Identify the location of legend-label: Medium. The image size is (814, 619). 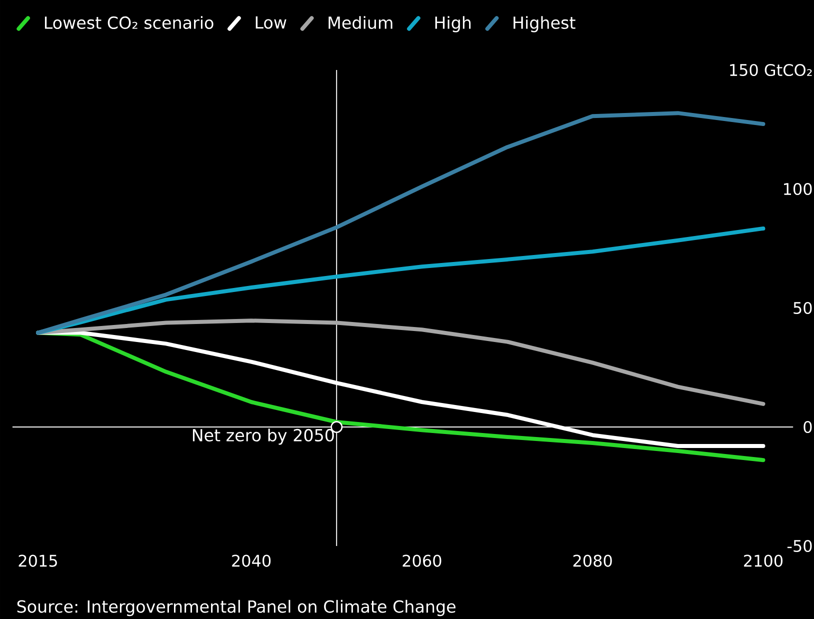
(360, 22).